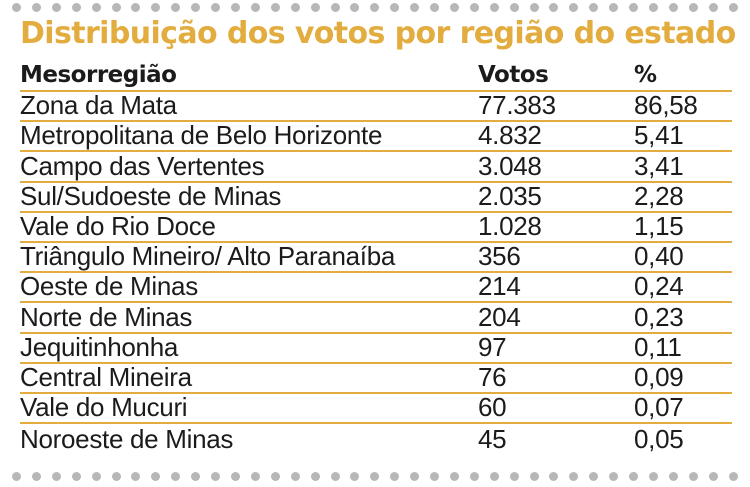 Image resolution: width=750 pixels, height=487 pixels. What do you see at coordinates (376, 317) in the screenshot?
I see `table-row: Norte de Minas 204 0,23` at bounding box center [376, 317].